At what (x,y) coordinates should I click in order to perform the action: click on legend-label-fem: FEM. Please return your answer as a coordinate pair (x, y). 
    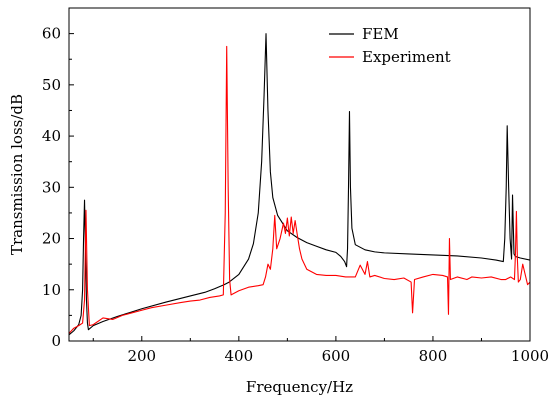
    Looking at the image, I should click on (380, 34).